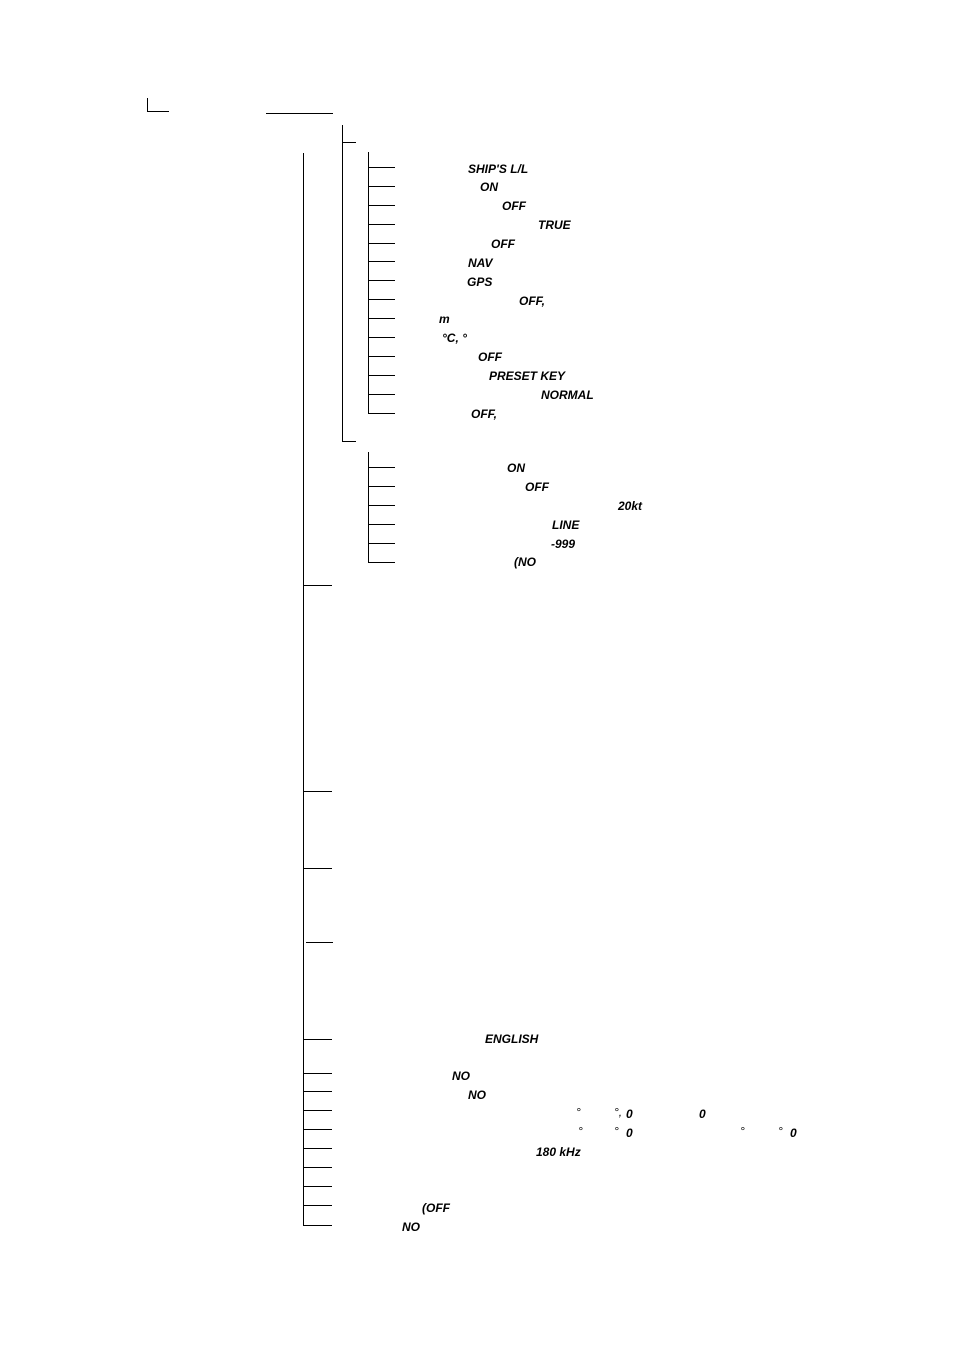 The image size is (954, 1351). What do you see at coordinates (558, 1152) in the screenshot?
I see `frequency-value: 180 kHz` at bounding box center [558, 1152].